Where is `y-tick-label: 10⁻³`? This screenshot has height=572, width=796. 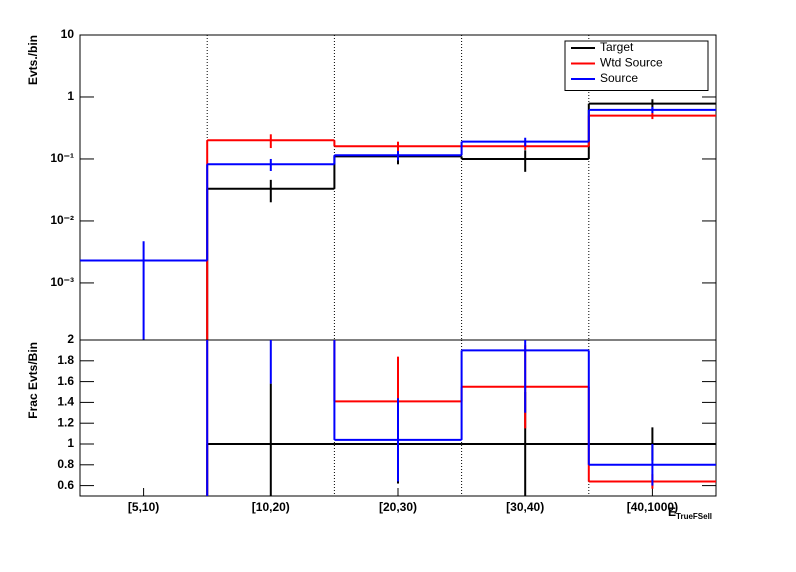 y-tick-label: 10⁻³ is located at coordinates (62, 282).